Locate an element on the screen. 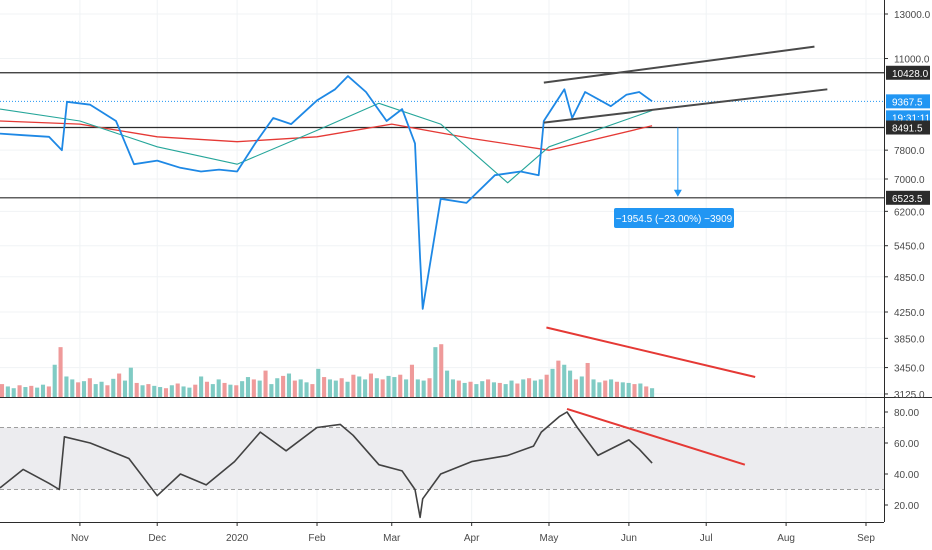 The width and height of the screenshot is (932, 550). price-axis-label: 7800.0 is located at coordinates (909, 151).